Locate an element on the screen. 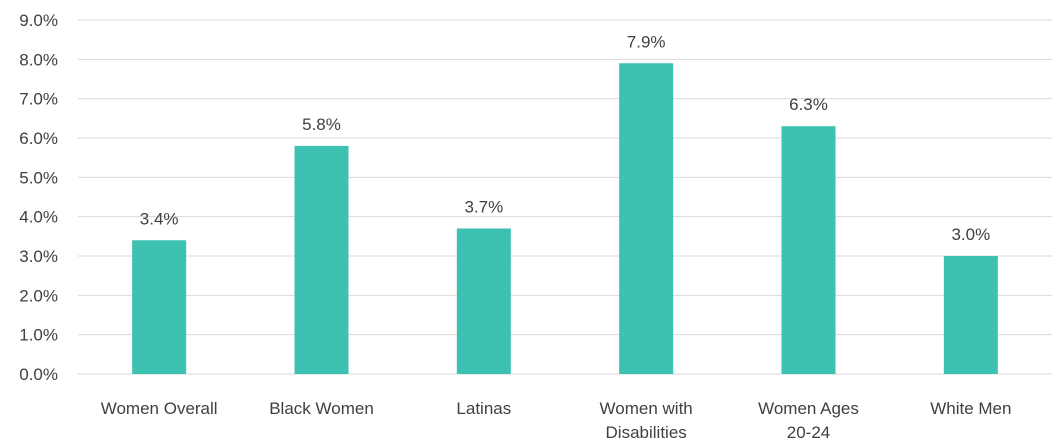 The height and width of the screenshot is (445, 1063). category-label: Black Women is located at coordinates (321, 408).